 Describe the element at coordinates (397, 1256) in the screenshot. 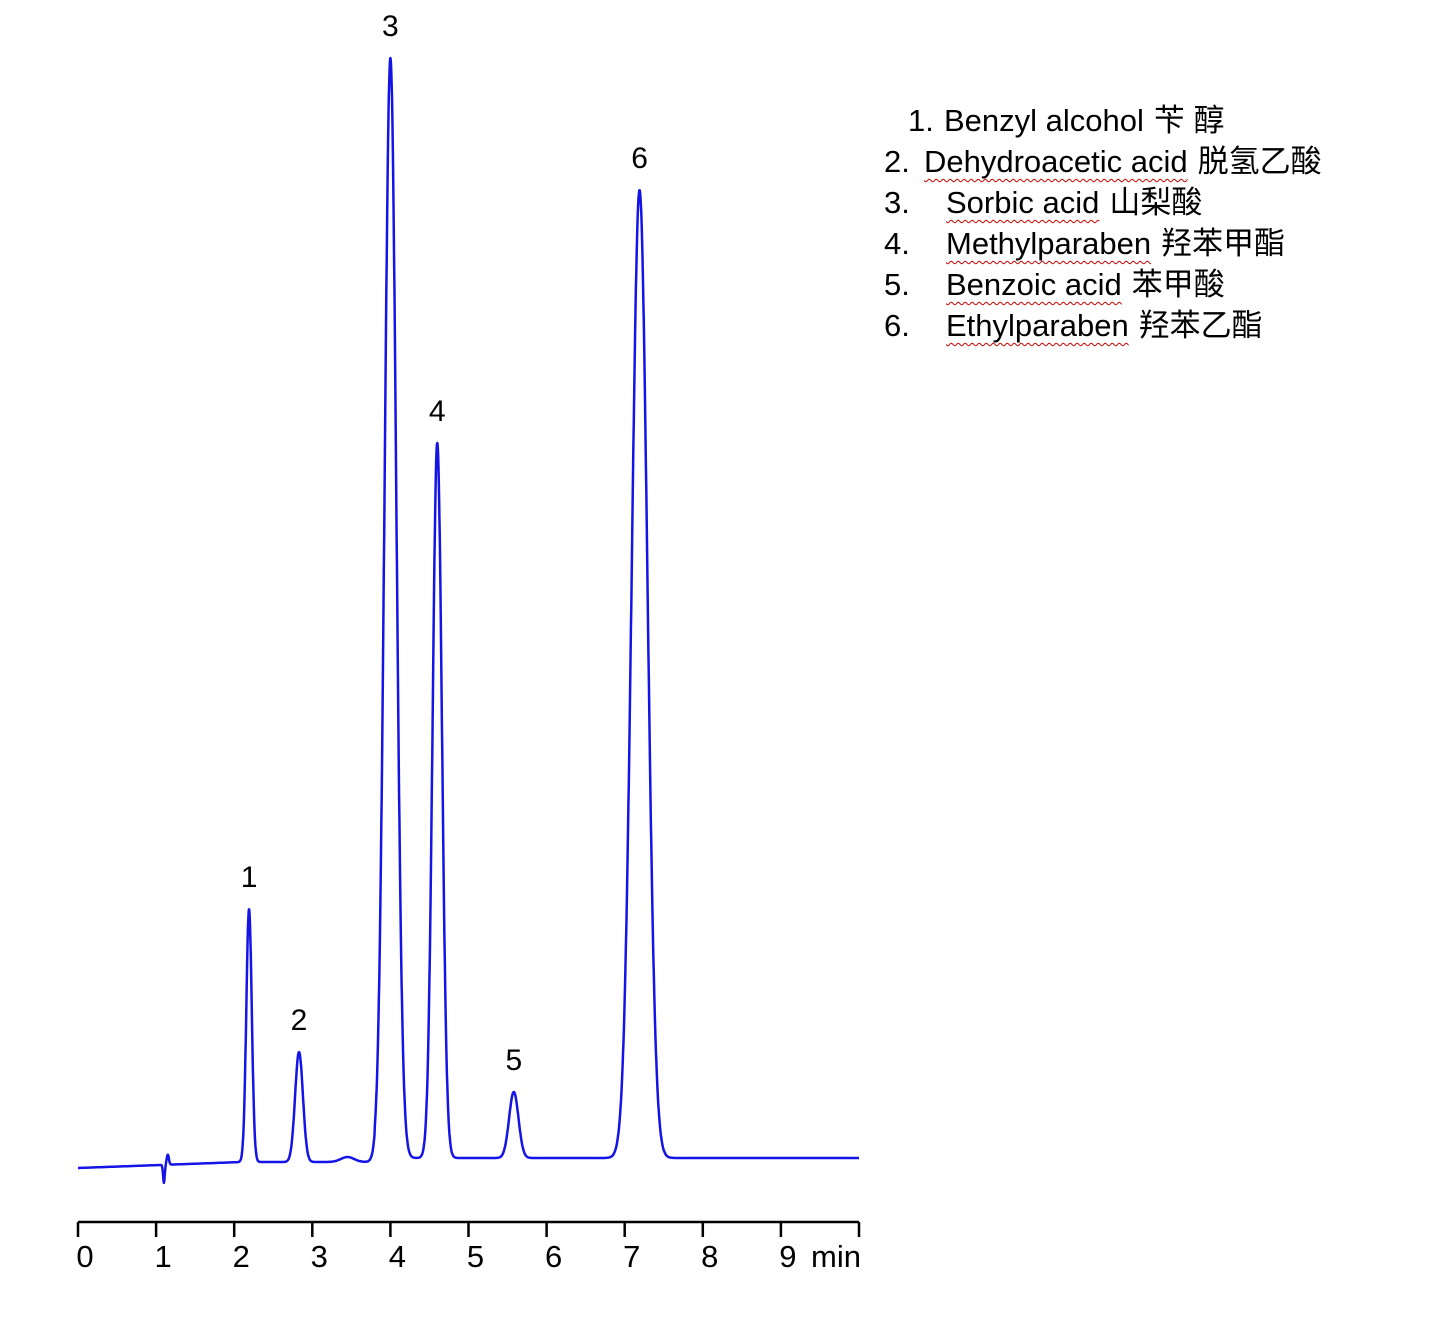

I see `x-tick-label: 4` at that location.